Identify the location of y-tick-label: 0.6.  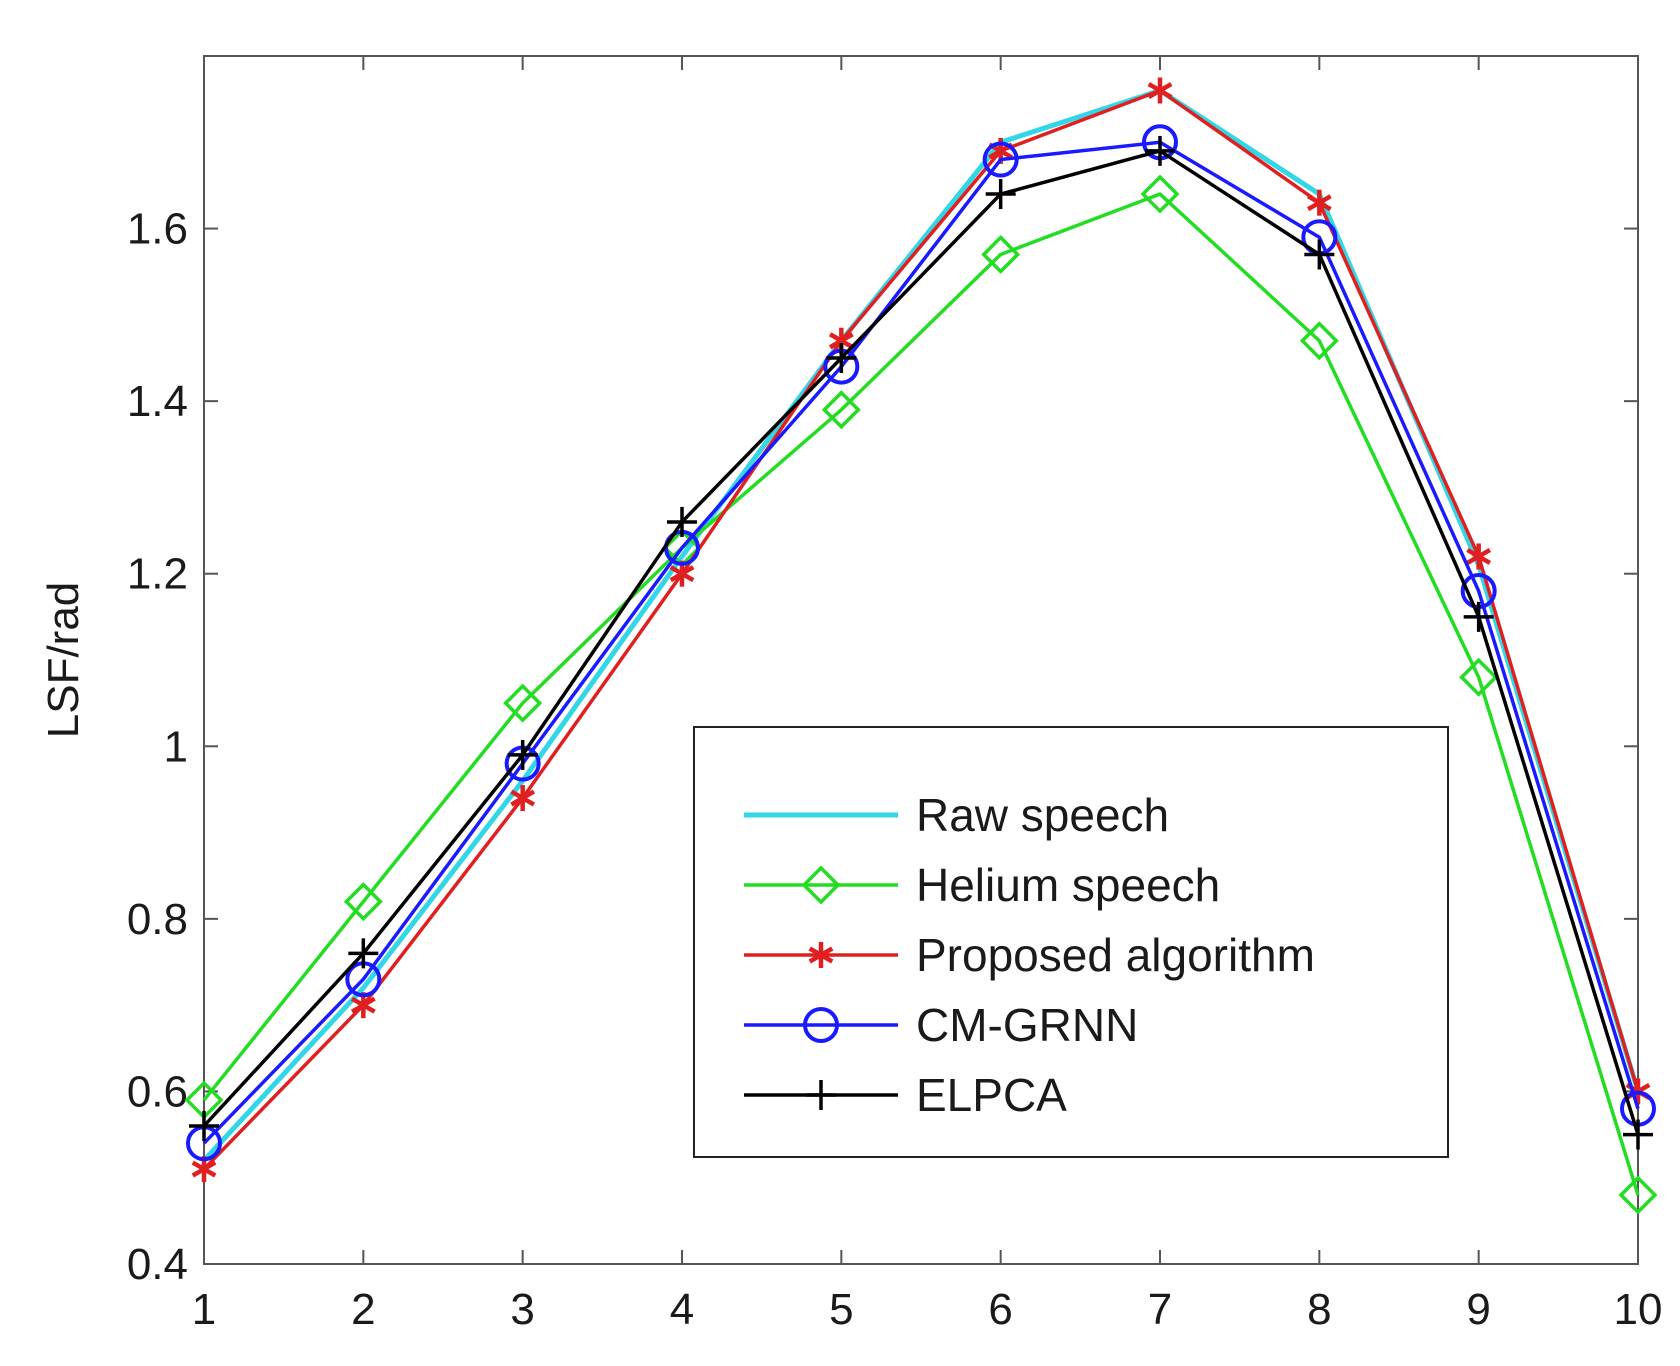
(157, 1091).